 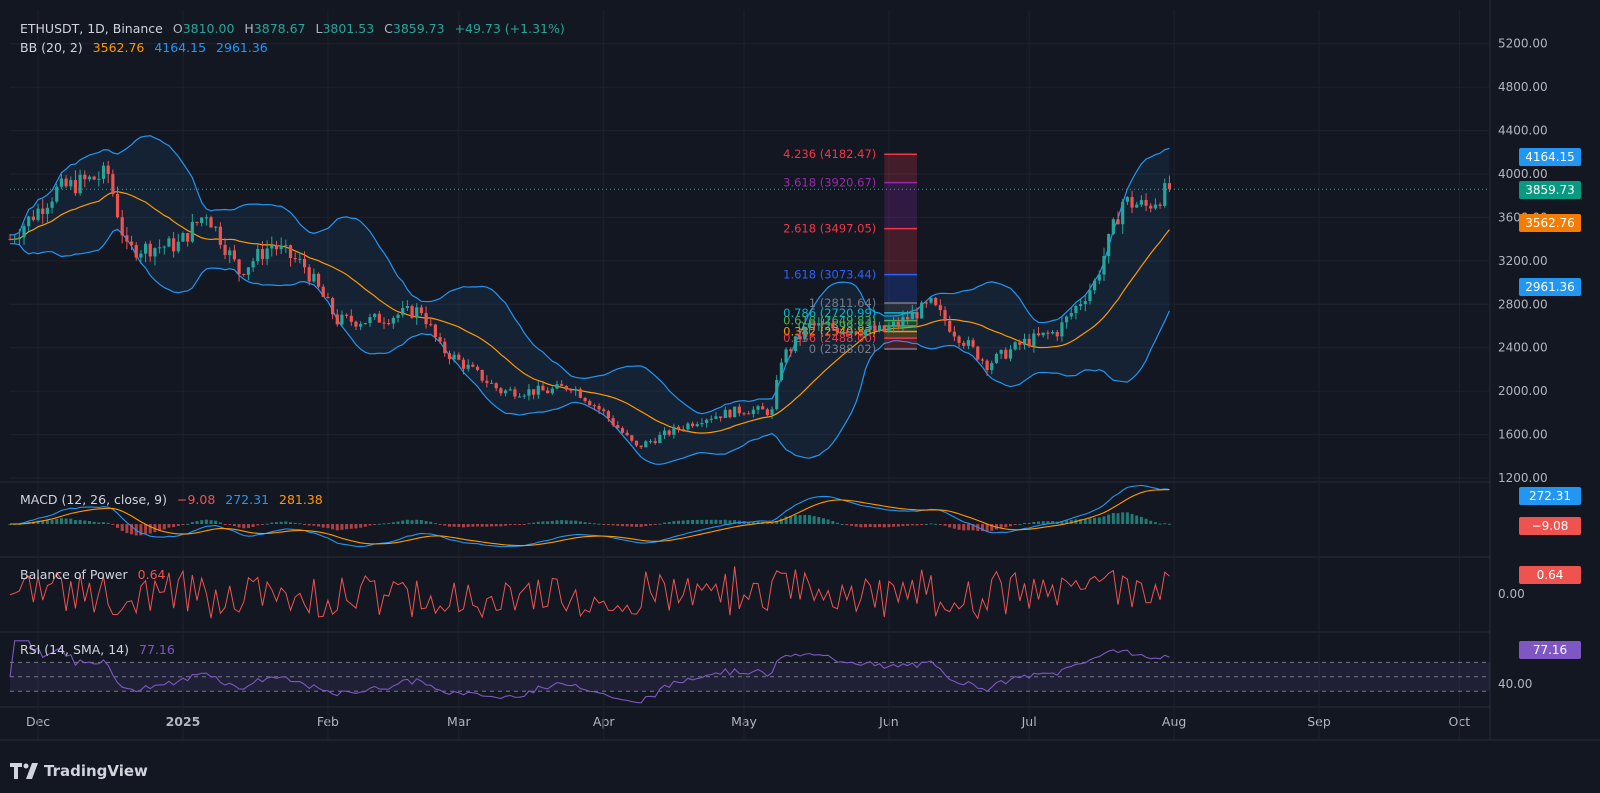 I want to click on bop-legend: Balance of Power 0.64, so click(x=95, y=574).